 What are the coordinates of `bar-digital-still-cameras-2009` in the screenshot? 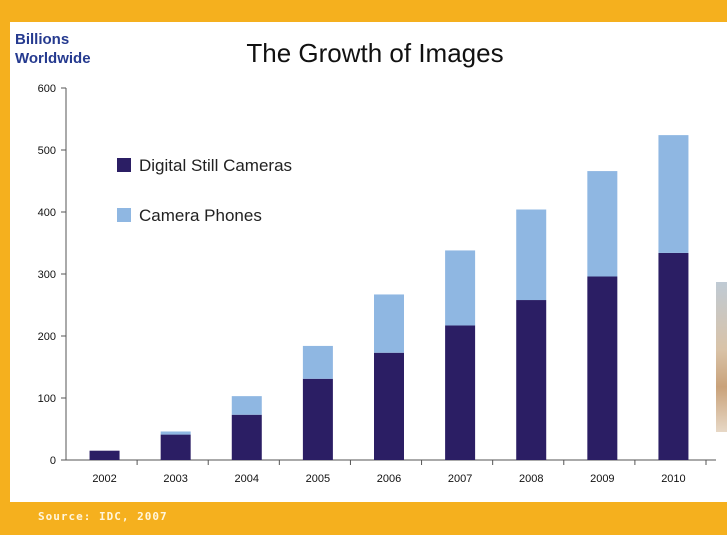 It's located at (602, 368).